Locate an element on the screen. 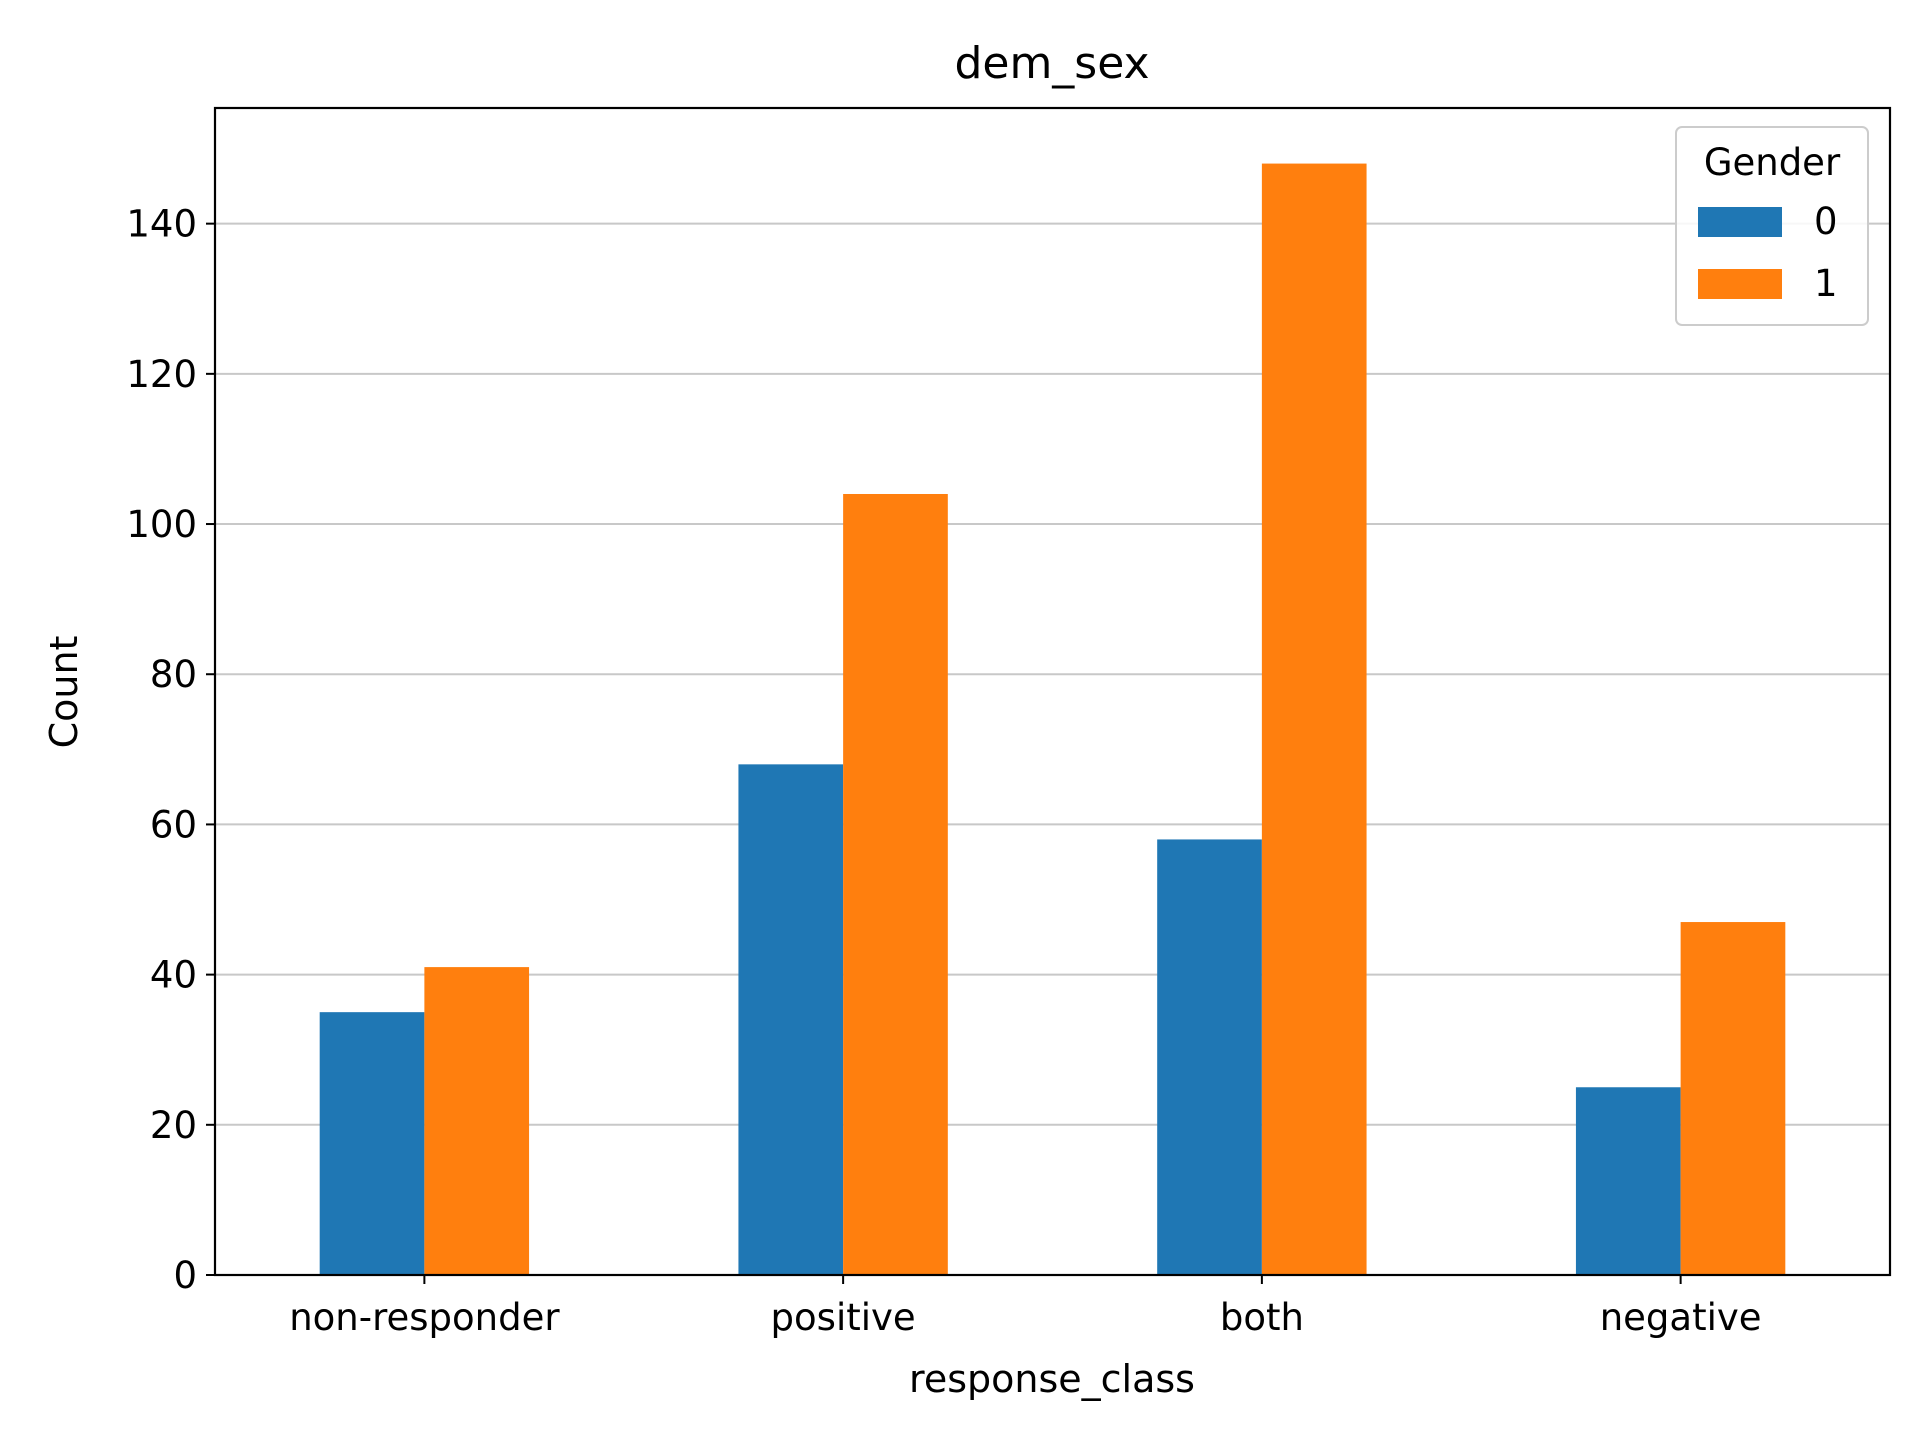 The height and width of the screenshot is (1440, 1920). y-tick-label: 100 is located at coordinates (161, 524).